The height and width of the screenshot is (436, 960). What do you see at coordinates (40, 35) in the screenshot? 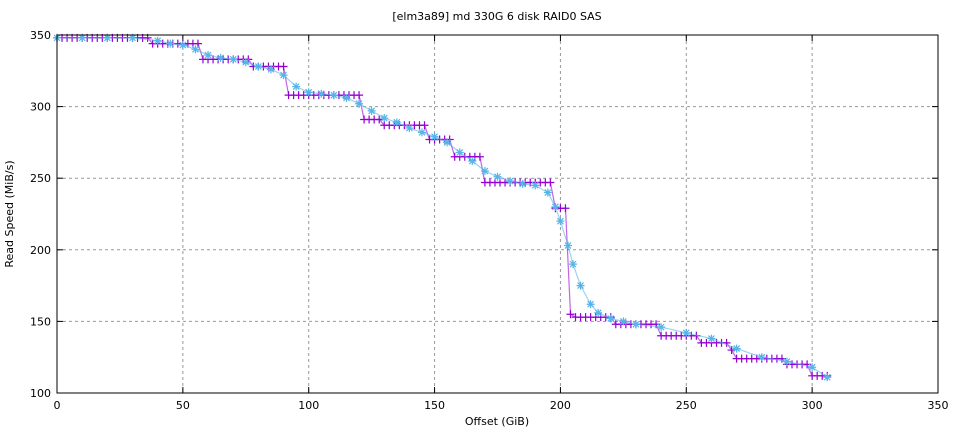
I see `y-tick-label: 350` at bounding box center [40, 35].